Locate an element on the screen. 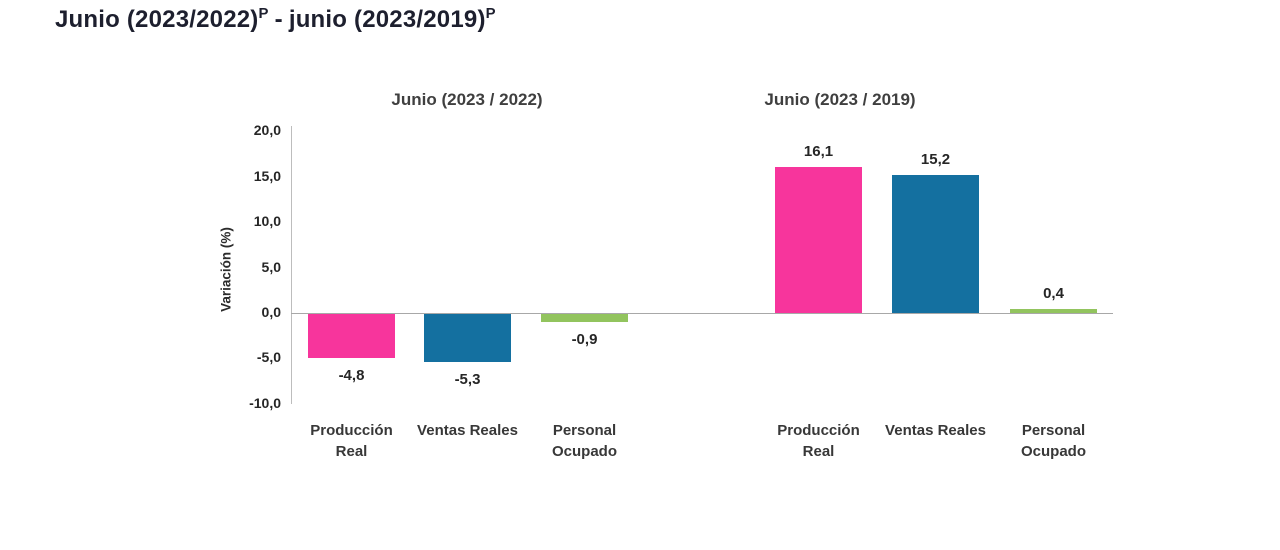 This screenshot has width=1280, height=550. value-label-panel2-personal-ocupado: 0,4 is located at coordinates (1053, 294).